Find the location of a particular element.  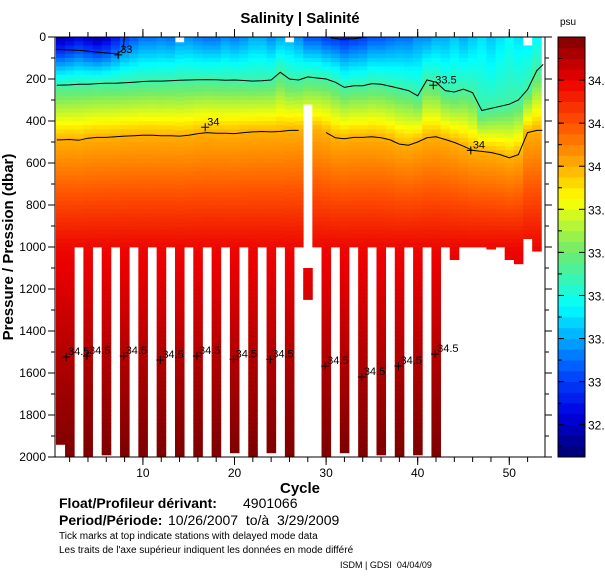

colorbar-tick-label: 33.2 is located at coordinates (596, 340).